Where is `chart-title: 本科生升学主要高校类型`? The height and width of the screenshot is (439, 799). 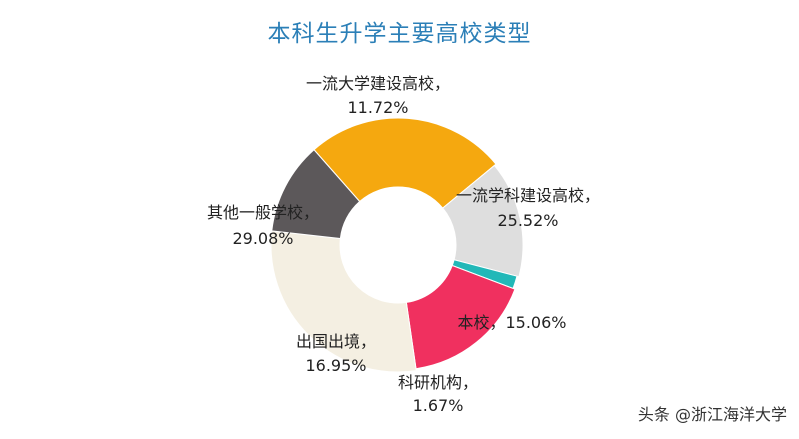 chart-title: 本科生升学主要高校类型 is located at coordinates (399, 34).